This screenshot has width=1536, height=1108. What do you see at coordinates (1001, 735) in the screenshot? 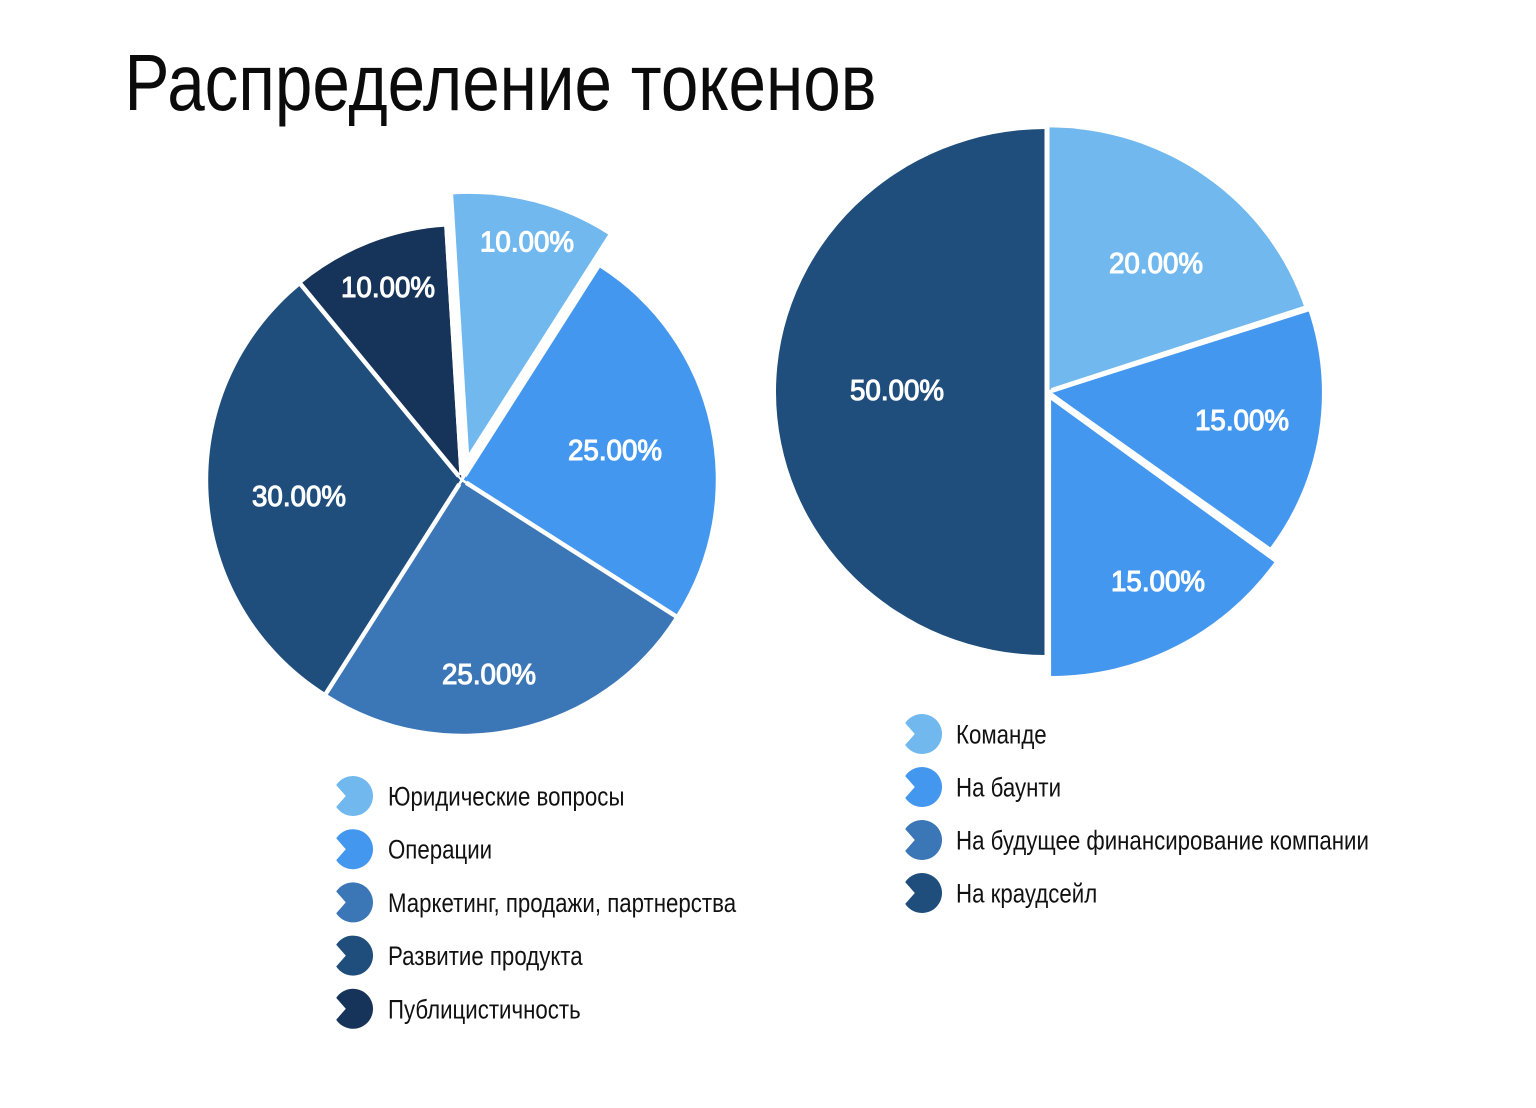
I see `svg-text: Команде` at bounding box center [1001, 735].